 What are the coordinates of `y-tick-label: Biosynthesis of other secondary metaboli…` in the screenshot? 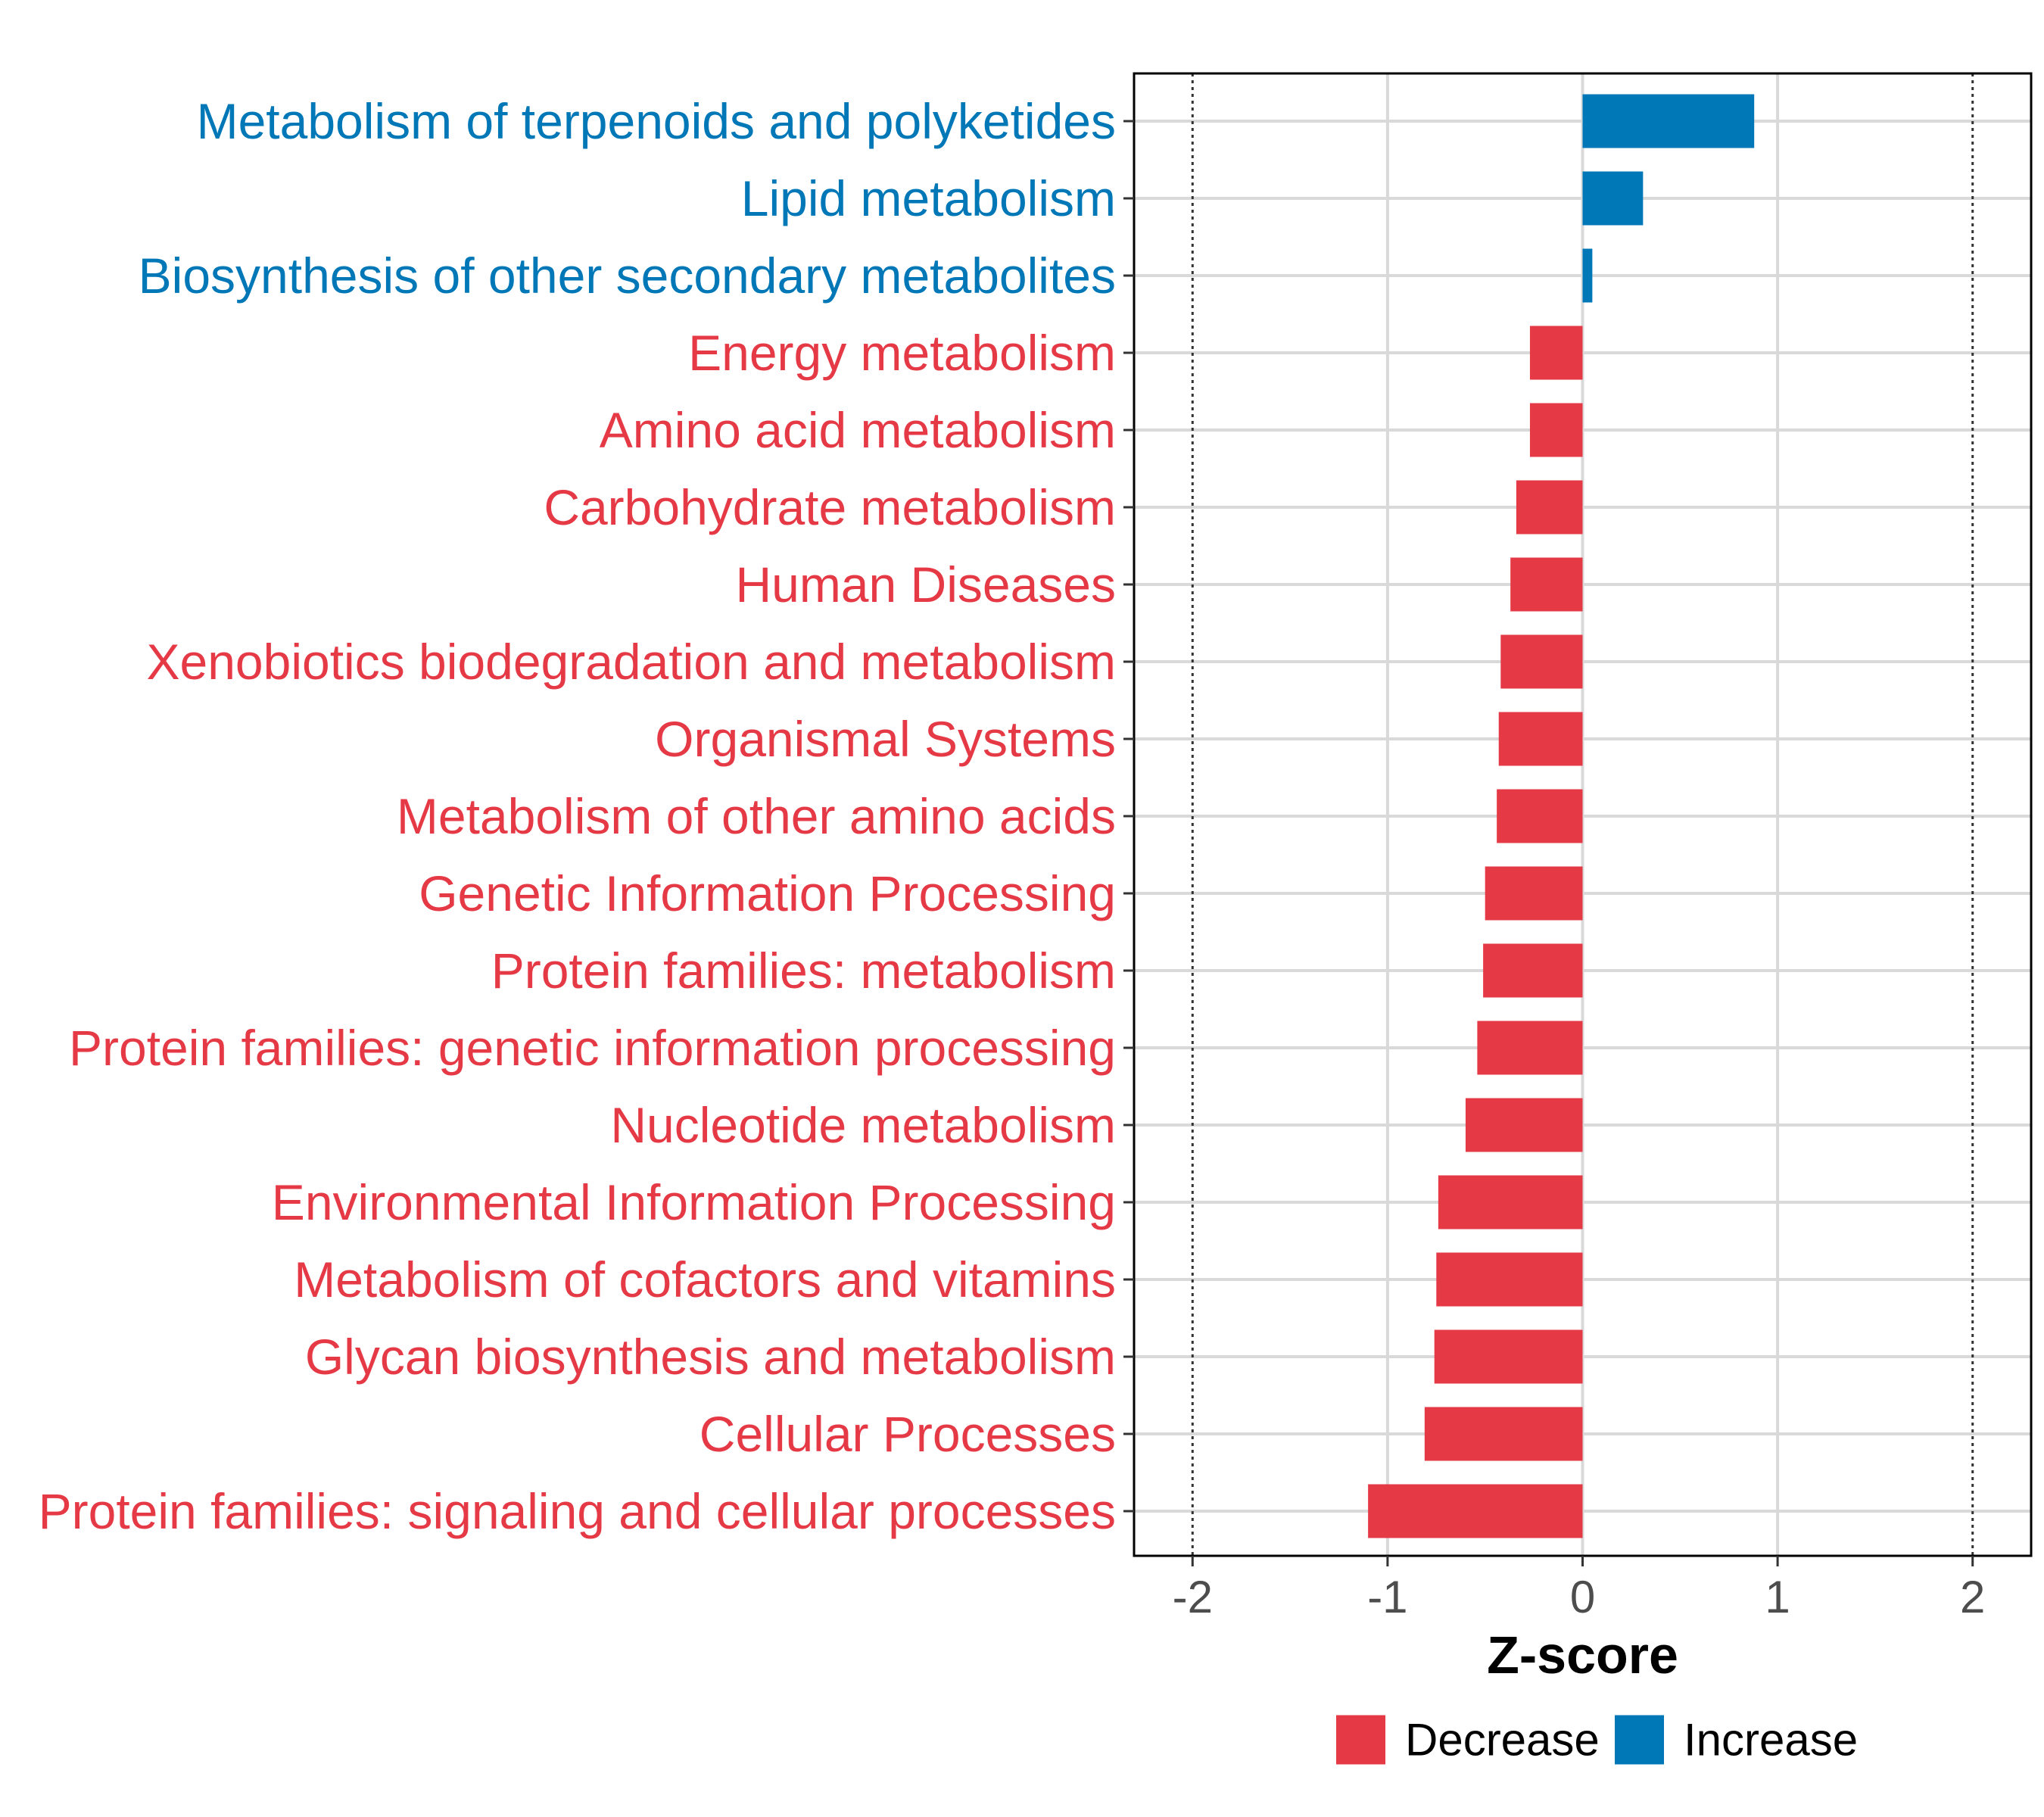 It's located at (627, 276).